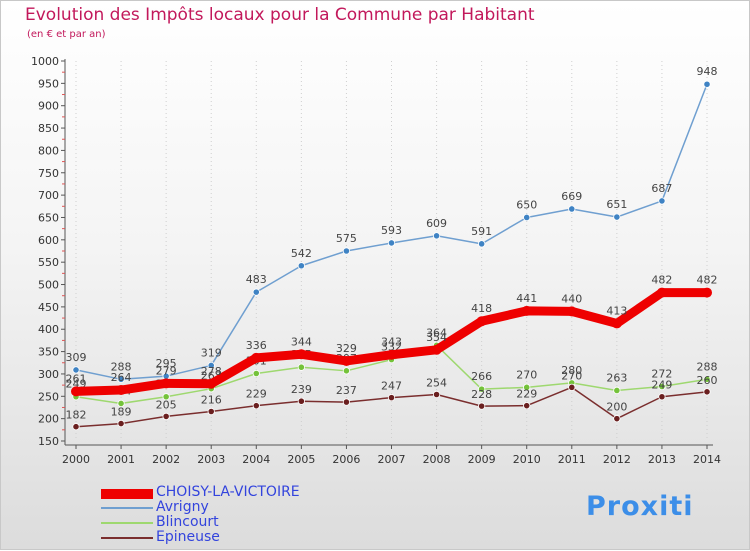  Describe the element at coordinates (707, 366) in the screenshot. I see `data-label-blincourt: 288` at that location.